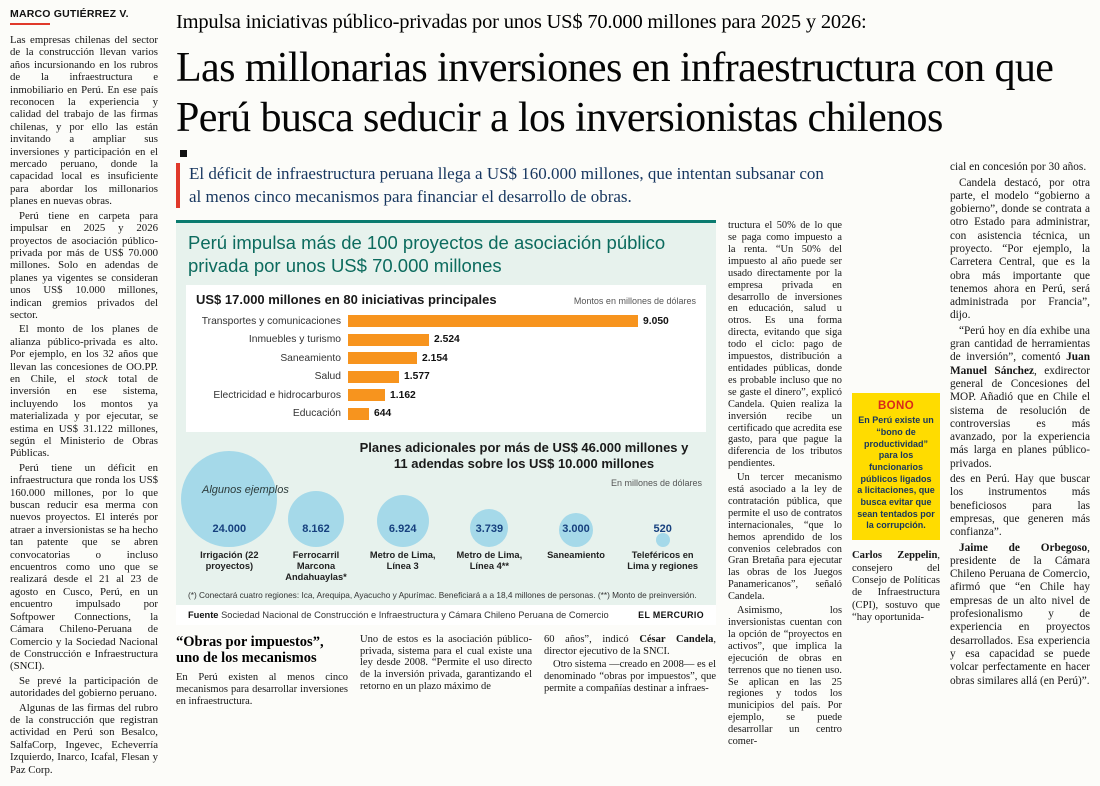 The image size is (1100, 786). Describe the element at coordinates (69, 14) in the screenshot. I see `byline-name: MARCO GUTIÉRREZ V.` at that location.